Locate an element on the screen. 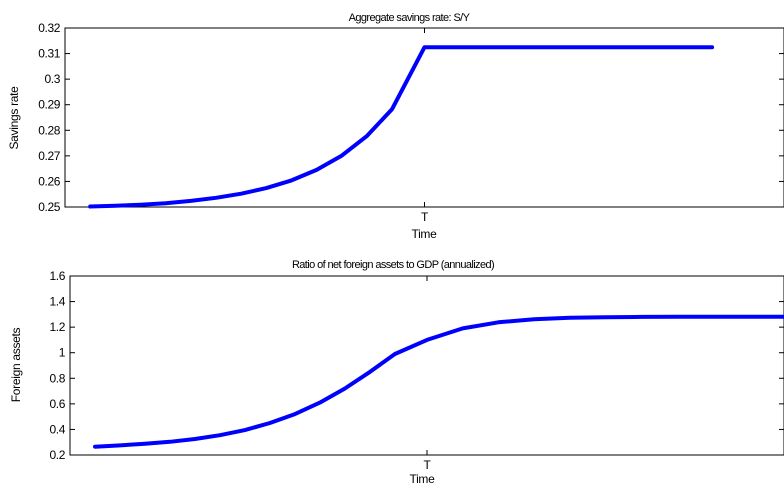 The height and width of the screenshot is (486, 784). y-tick-label: 0.28 is located at coordinates (49, 130).